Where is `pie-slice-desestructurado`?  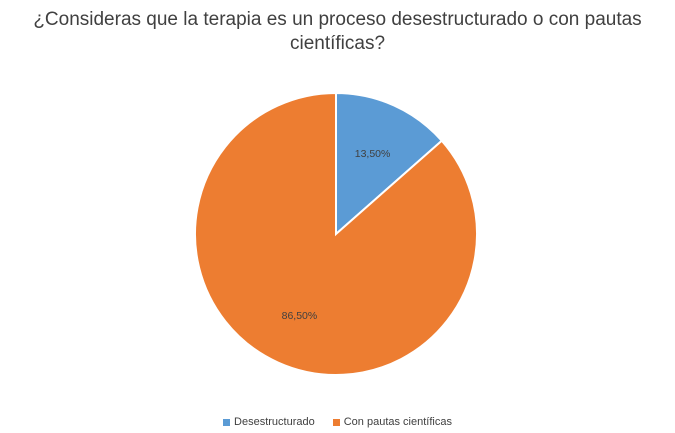
pie-slice-desestructurado is located at coordinates (389, 164).